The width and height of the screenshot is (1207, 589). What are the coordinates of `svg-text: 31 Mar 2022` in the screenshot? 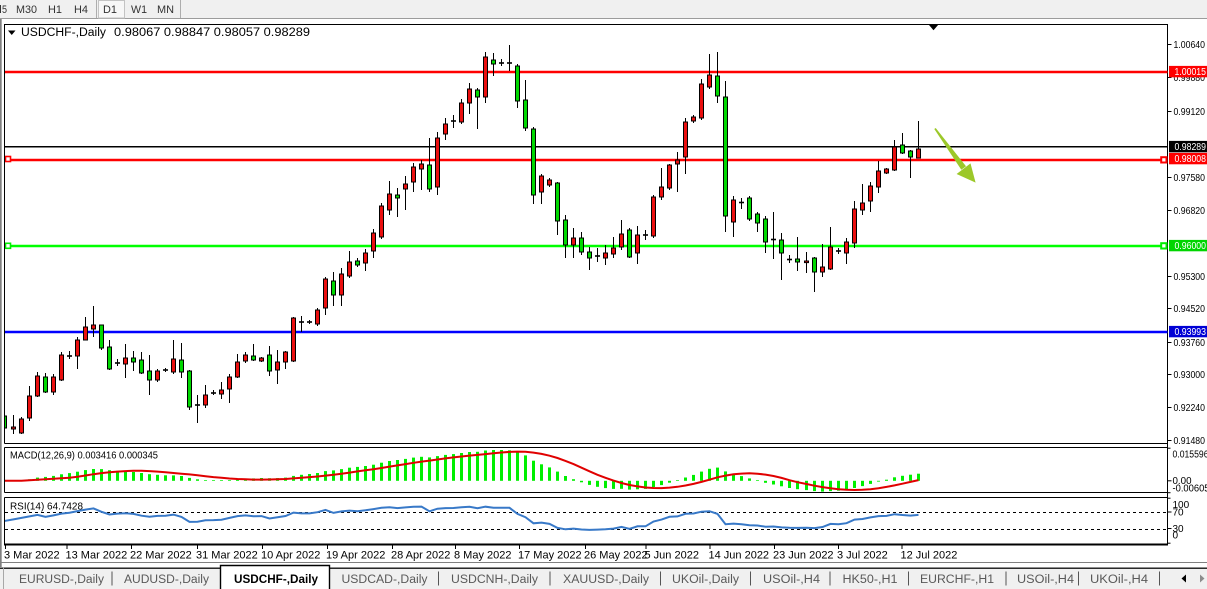 It's located at (227, 556).